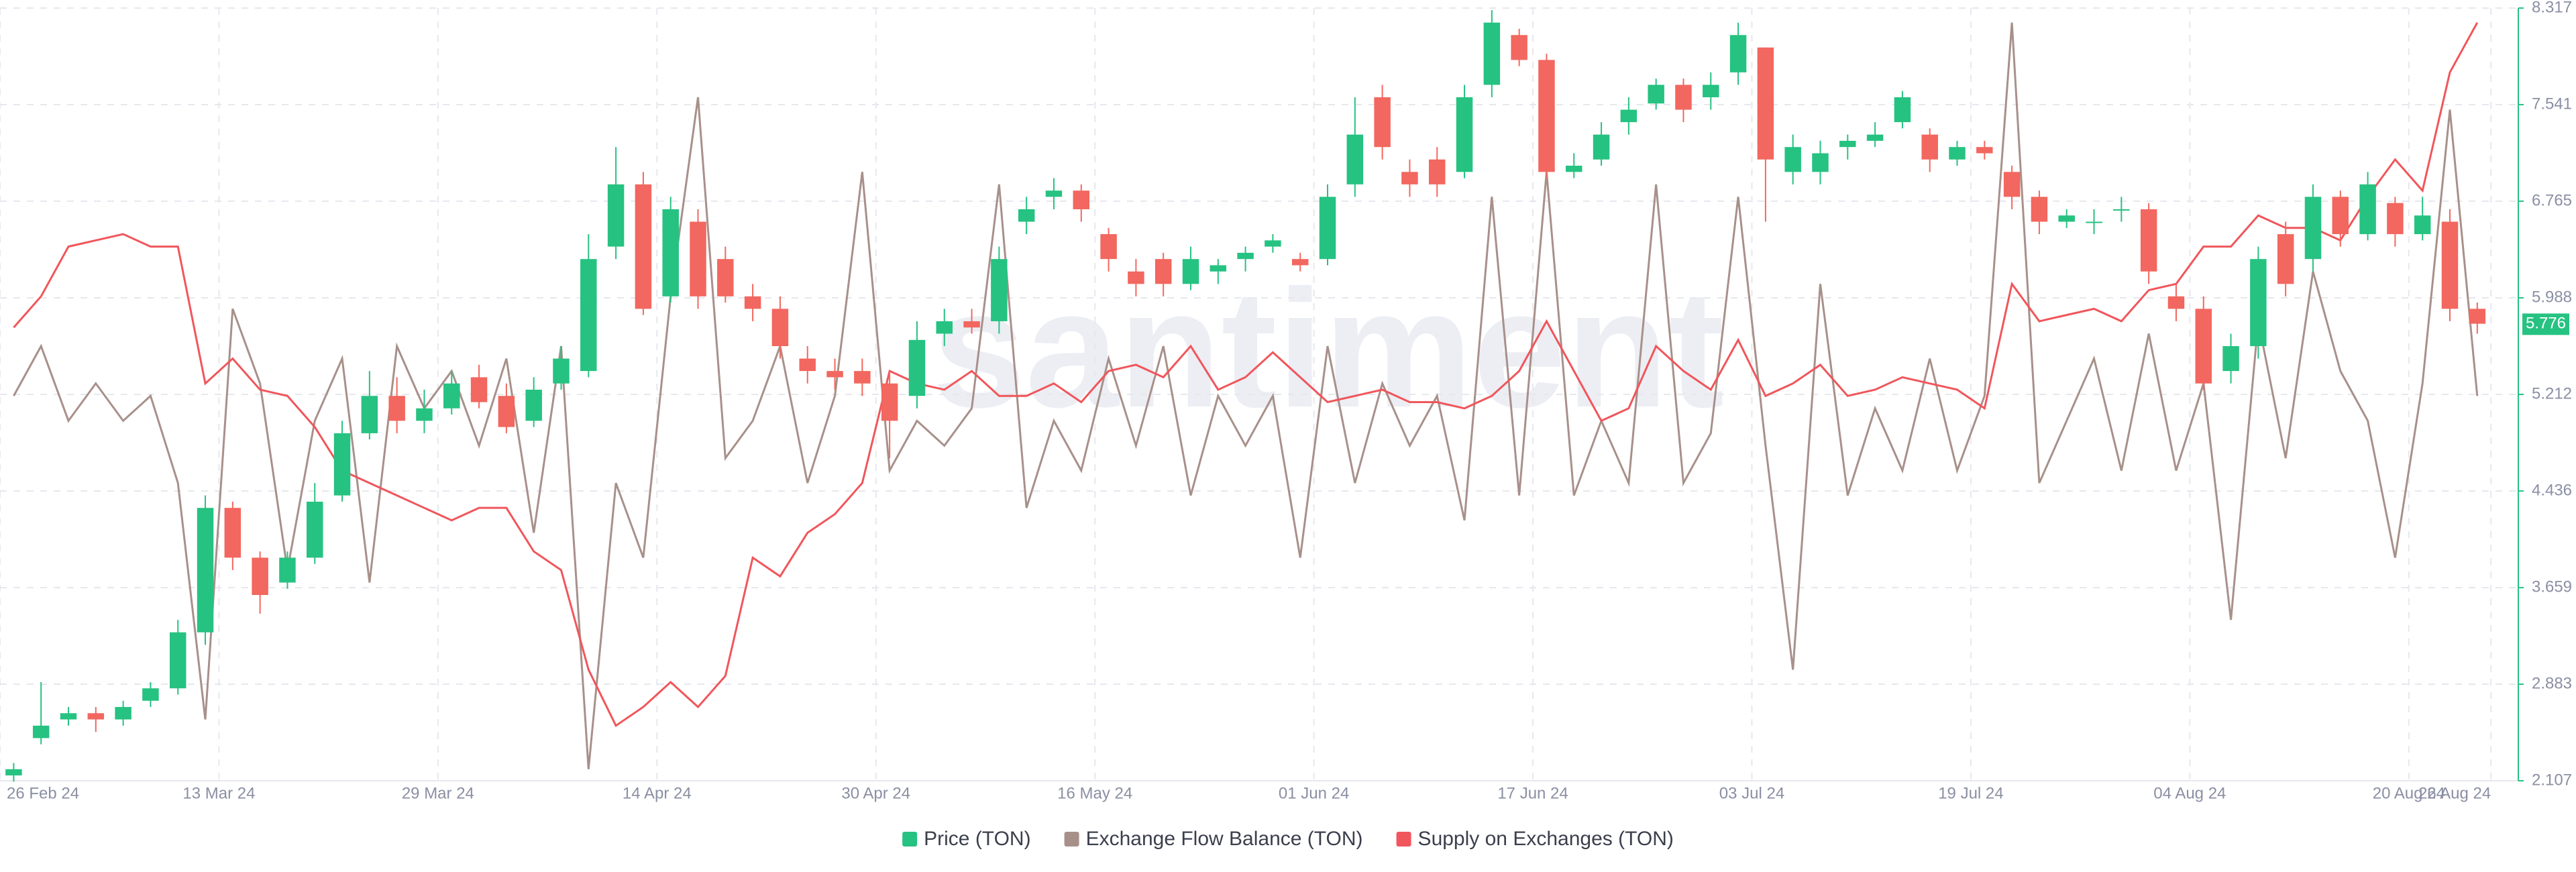  Describe the element at coordinates (2454, 793) in the screenshot. I see `x-tick-label: 26 Aug 24` at that location.